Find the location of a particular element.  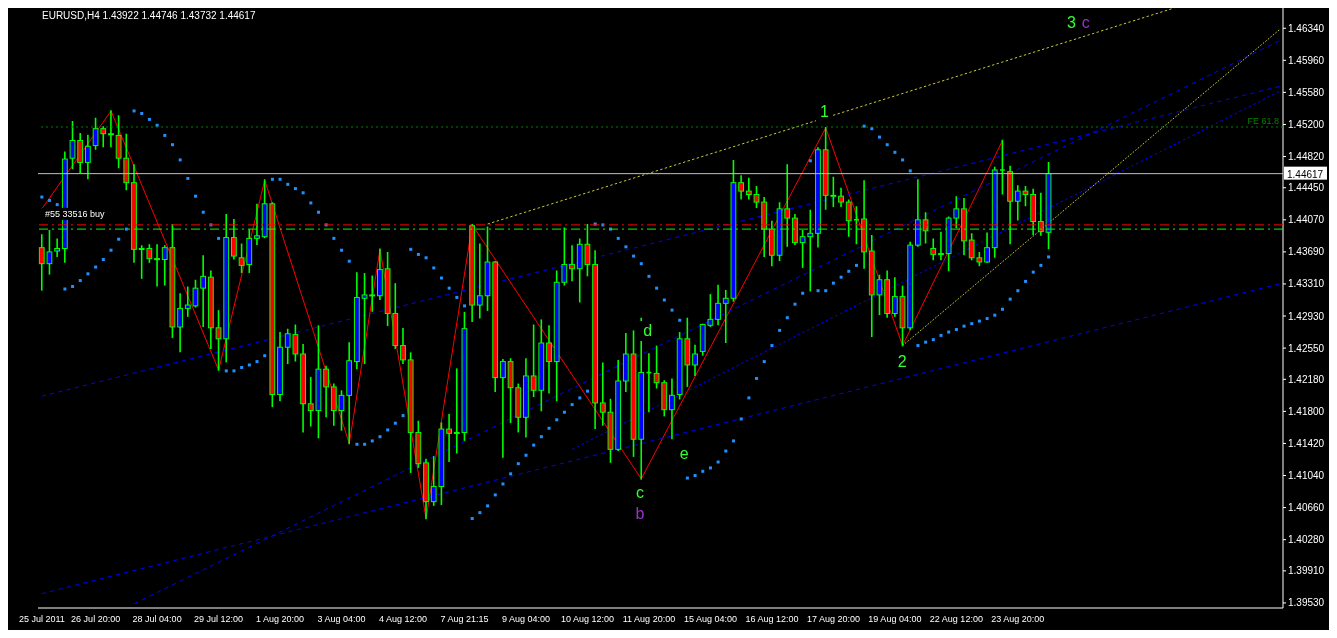

x-tick-label: 25 Jul 2011 is located at coordinates (41, 619).